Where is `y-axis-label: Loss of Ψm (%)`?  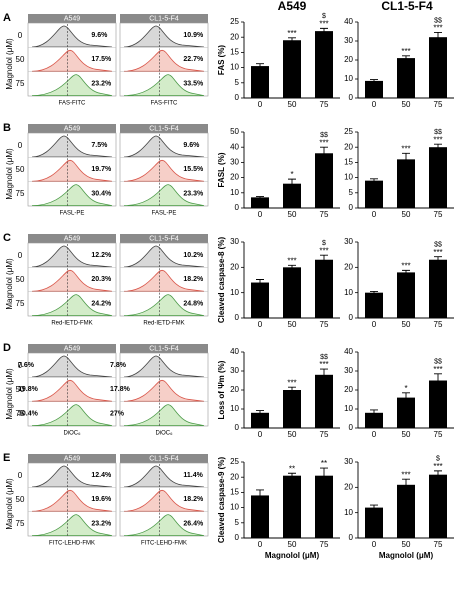 y-axis-label: Loss of Ψm (%) is located at coordinates (221, 389).